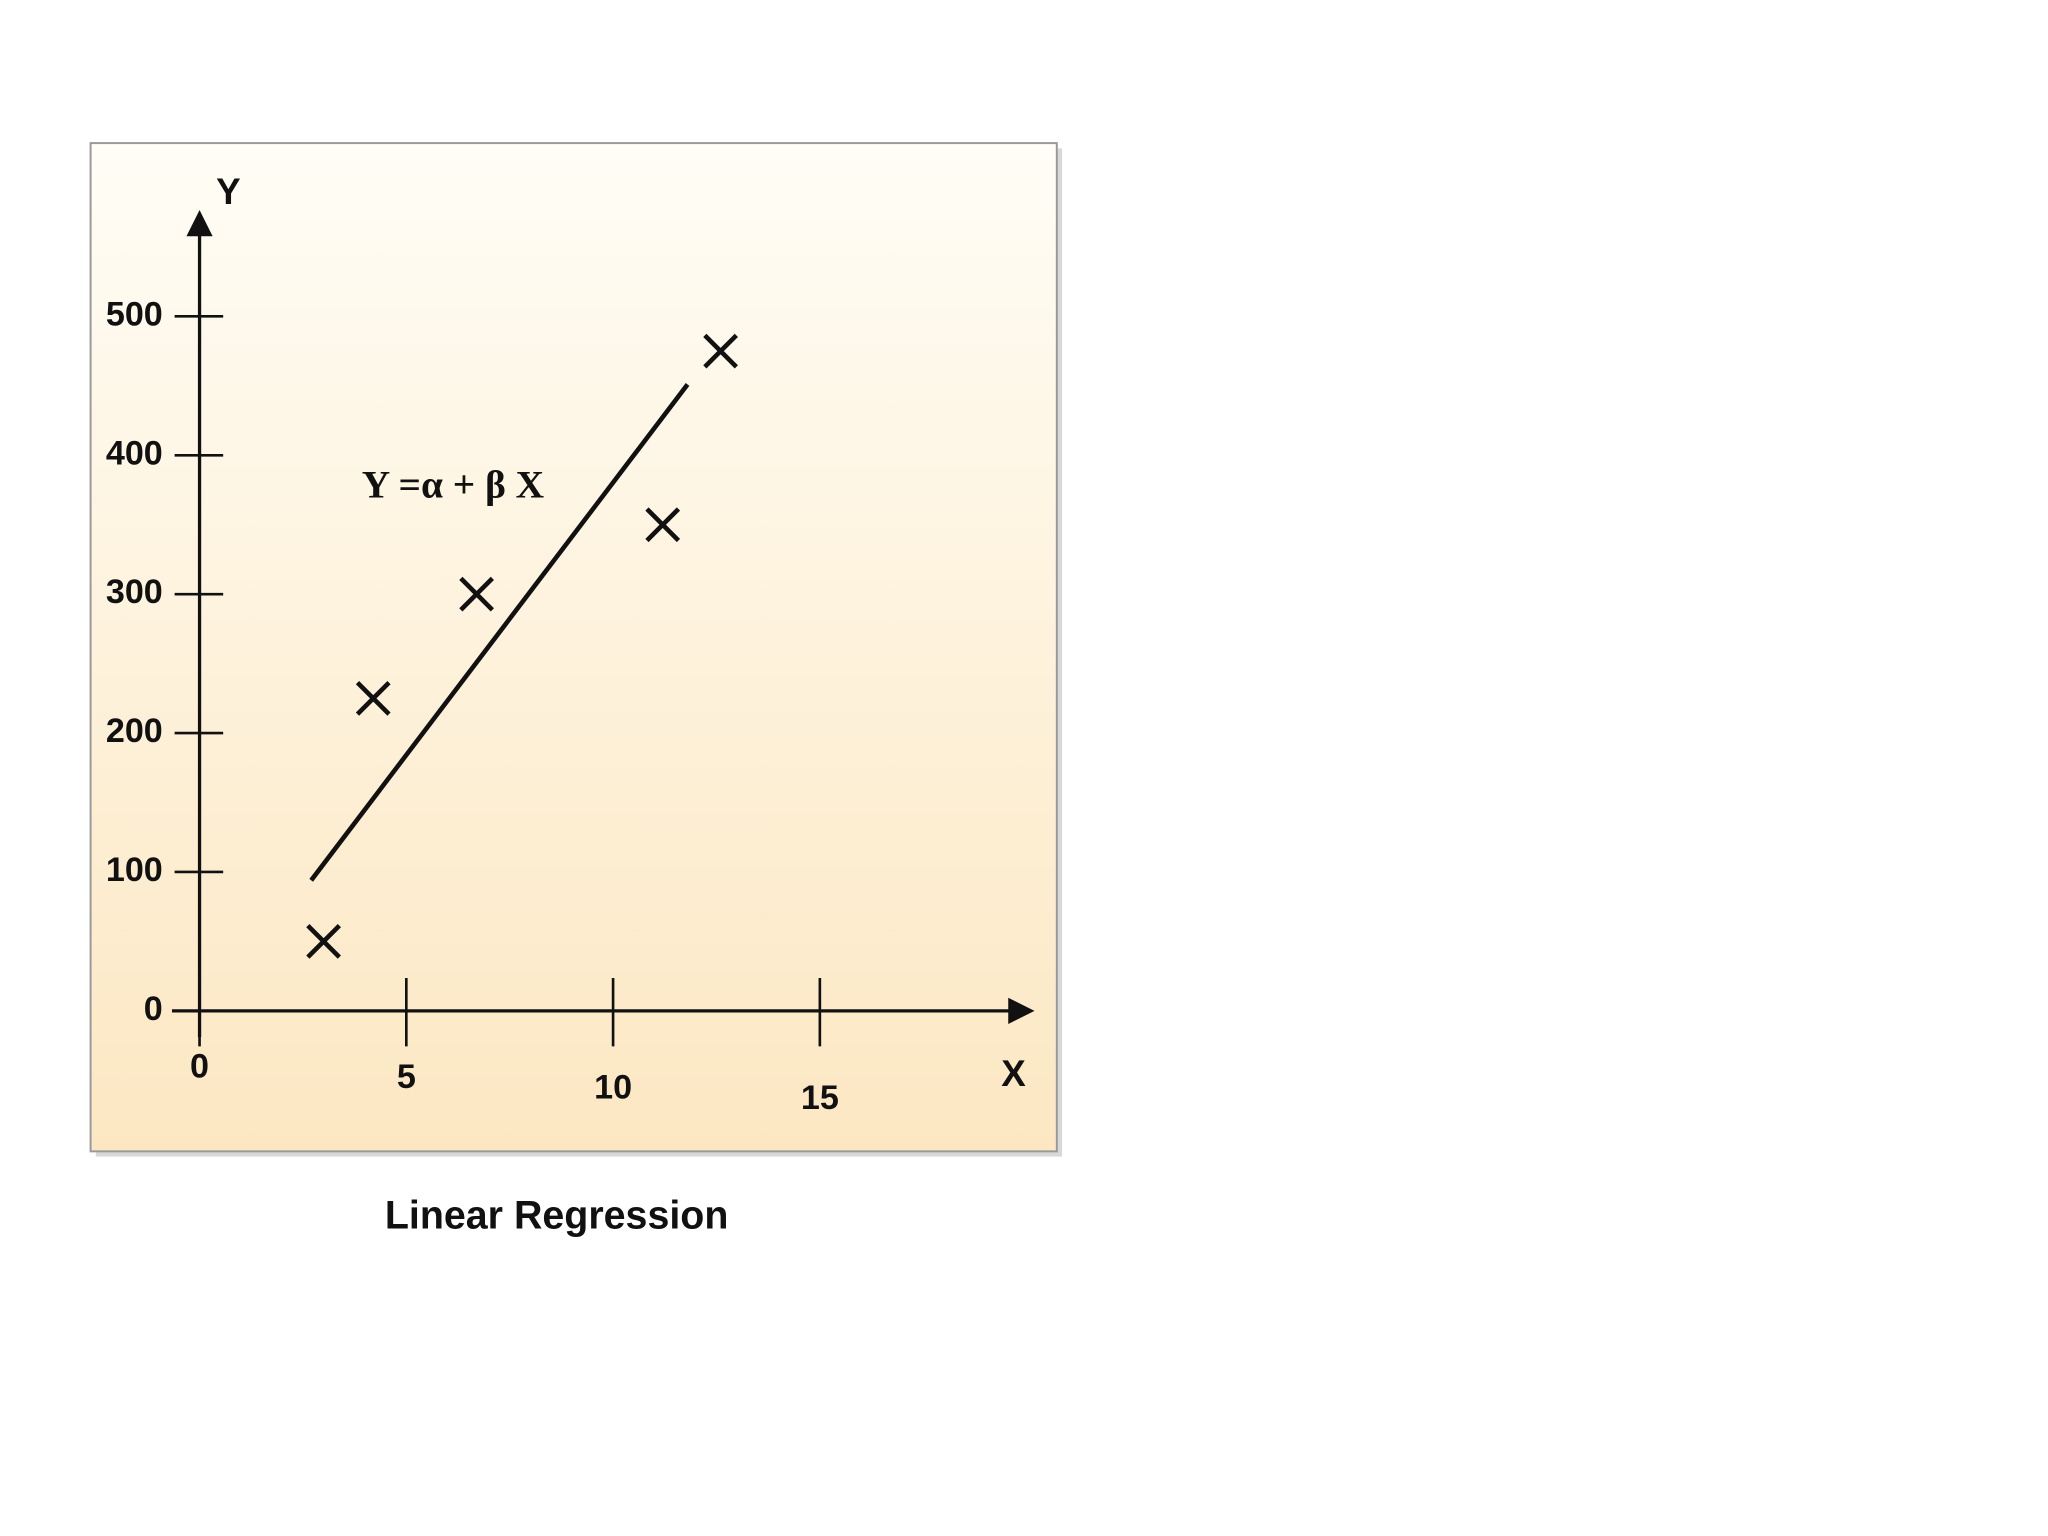  I want to click on y-axis-label: Y, so click(228, 191).